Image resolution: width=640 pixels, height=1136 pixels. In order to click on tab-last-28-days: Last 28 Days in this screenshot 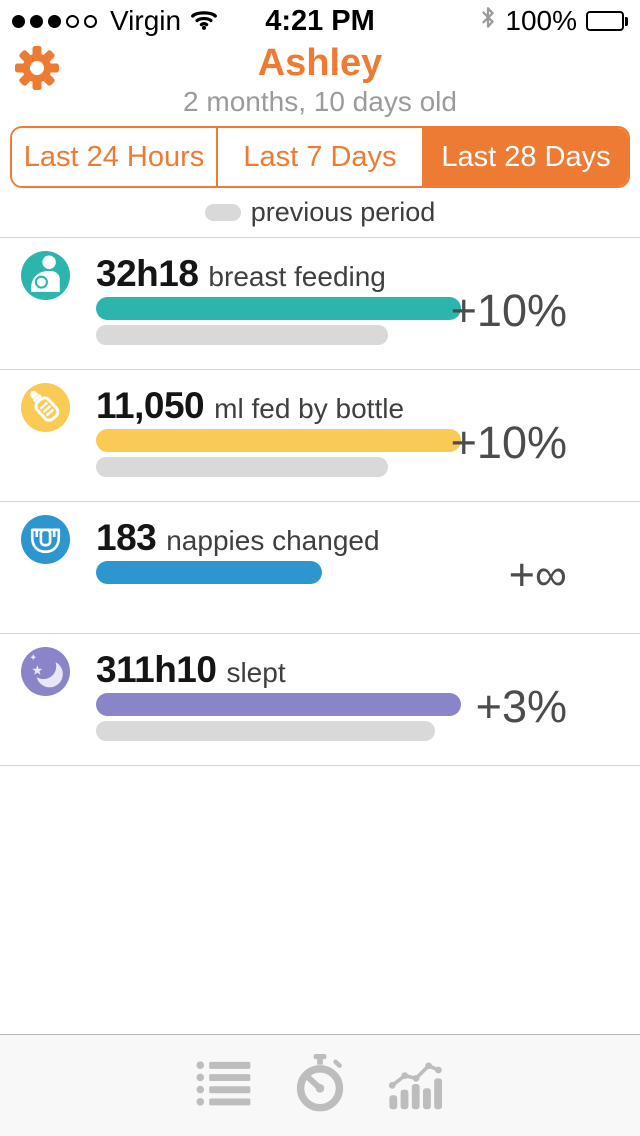, I will do `click(526, 157)`.